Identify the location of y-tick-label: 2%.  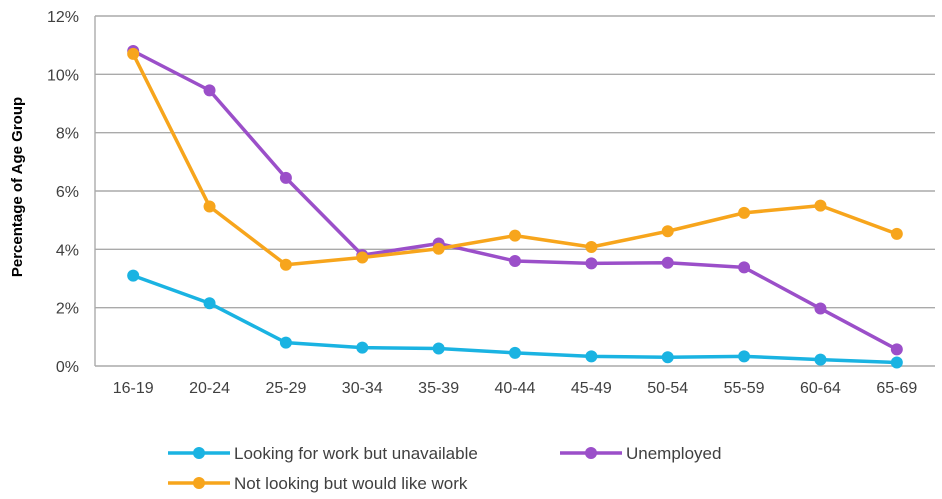
(67, 309).